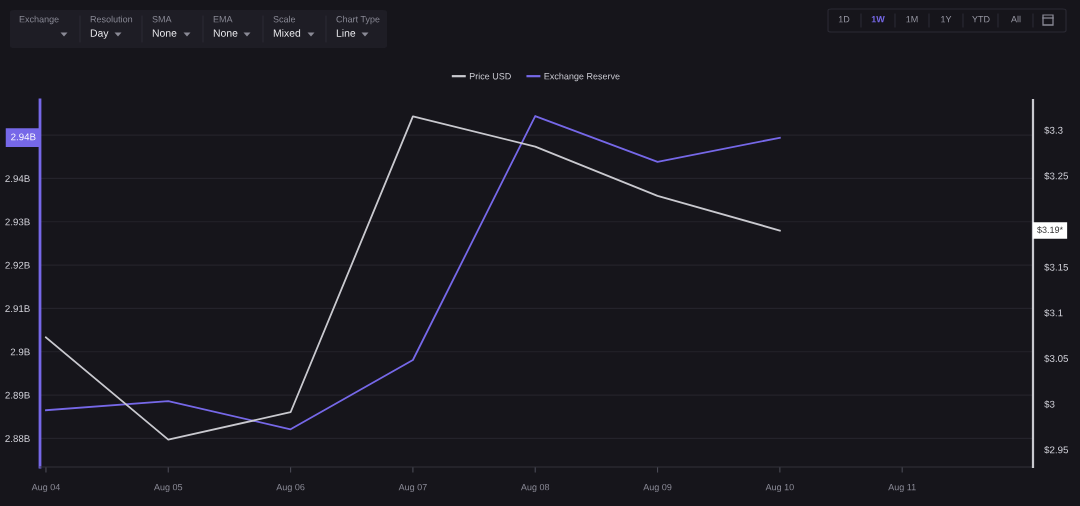 This screenshot has width=1080, height=506. I want to click on text: Scale, so click(284, 19).